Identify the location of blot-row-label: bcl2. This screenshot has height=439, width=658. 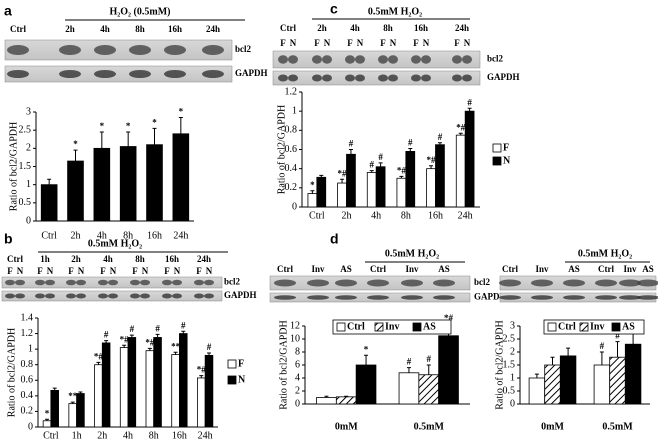
(495, 59).